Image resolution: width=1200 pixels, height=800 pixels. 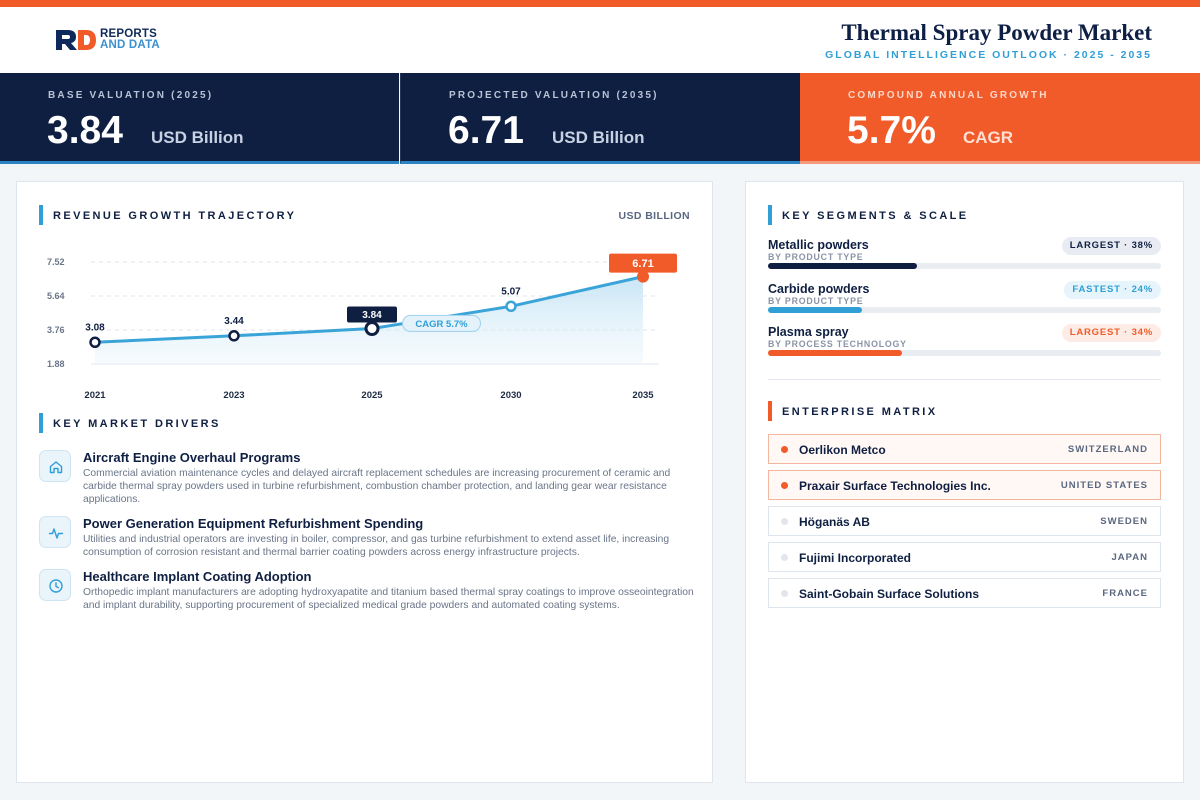 I want to click on data-label: 3.84, so click(x=372, y=315).